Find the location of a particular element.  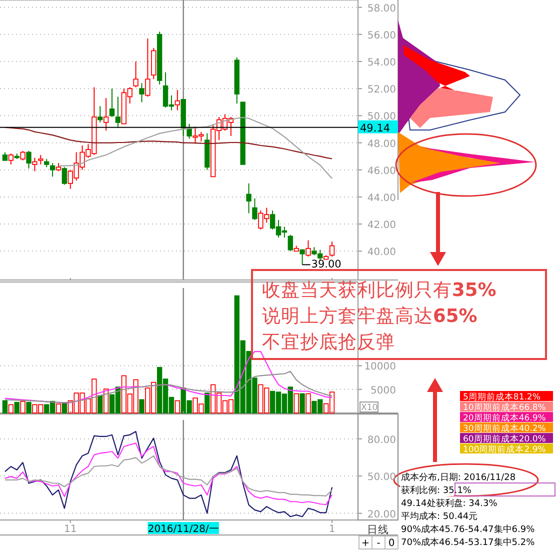

y-tick-label: 40.00 is located at coordinates (381, 252).